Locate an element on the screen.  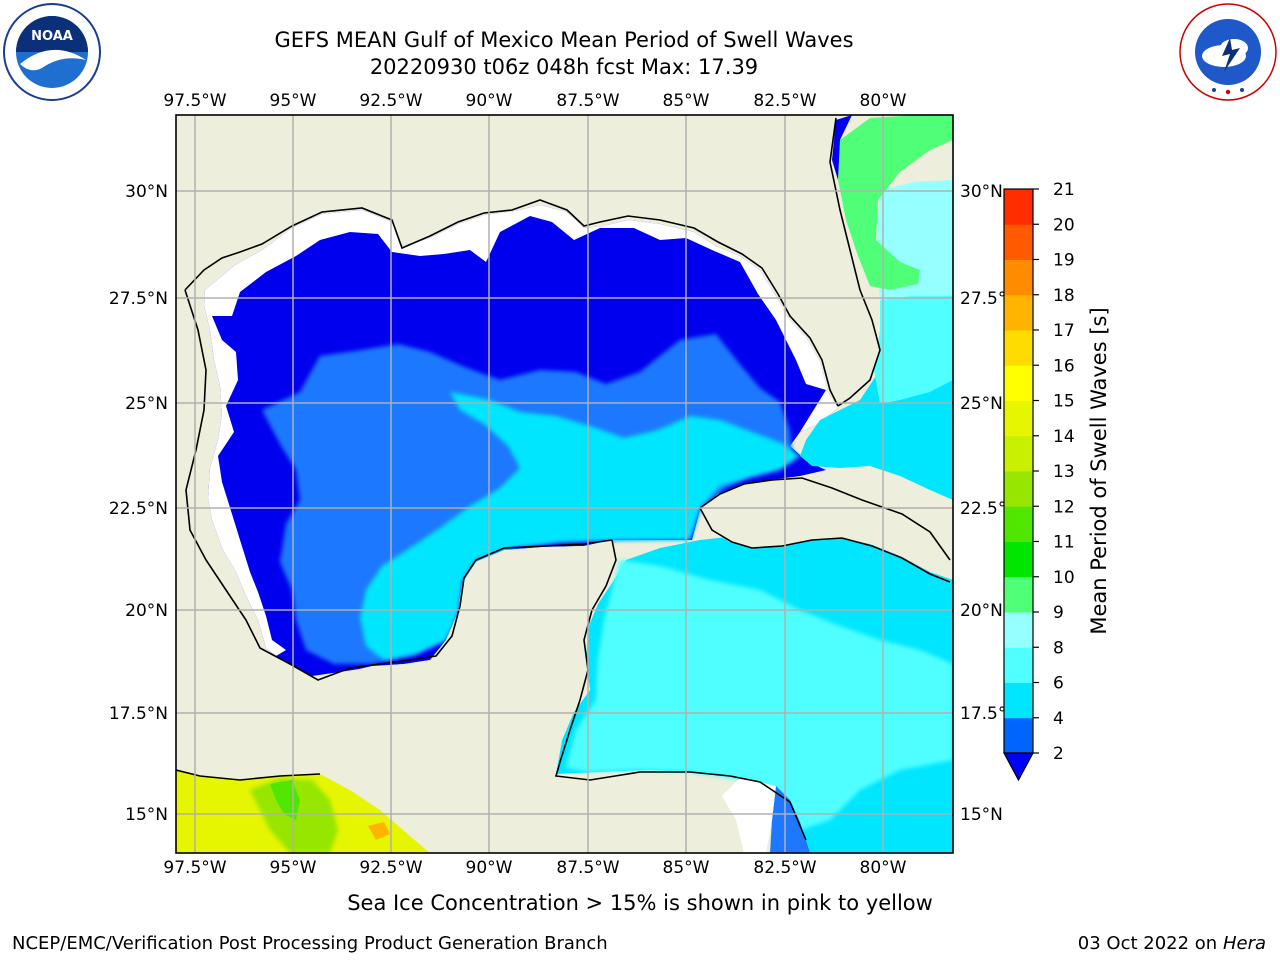
colorbar-tick-label: 9 is located at coordinates (1058, 613).